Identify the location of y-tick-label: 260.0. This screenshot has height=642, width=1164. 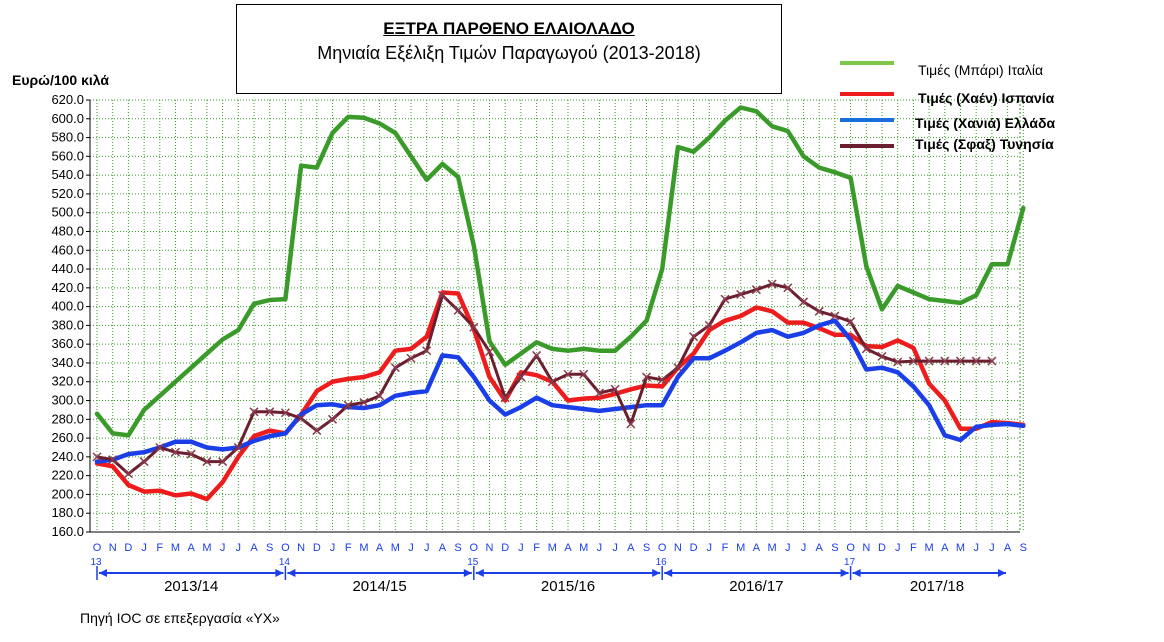
(67, 437).